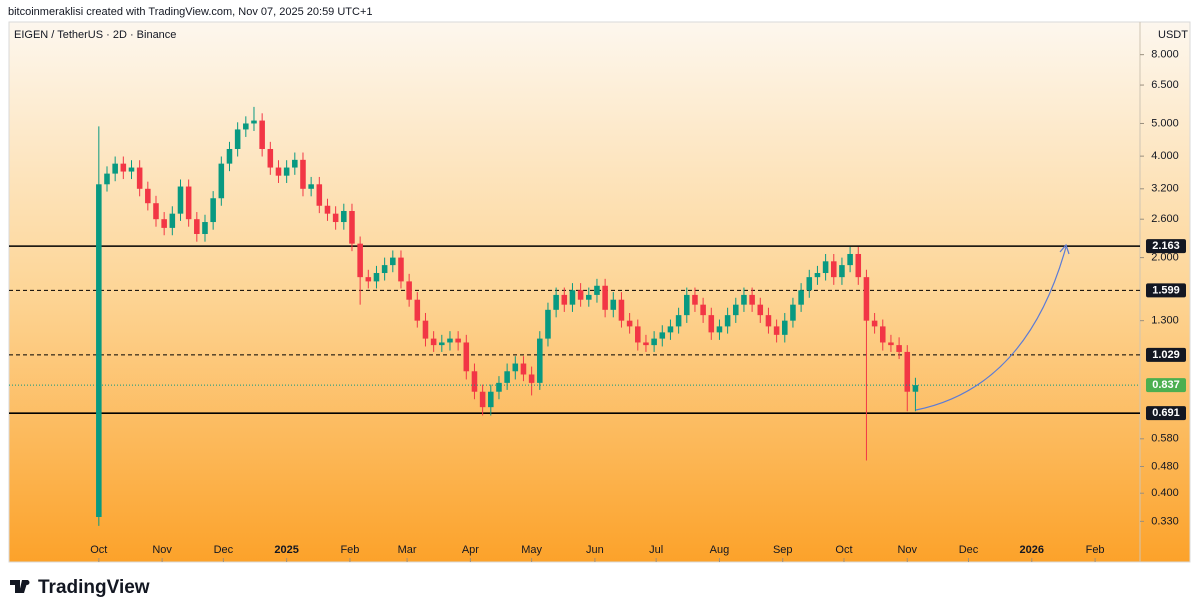 The width and height of the screenshot is (1200, 612). What do you see at coordinates (19, 586) in the screenshot?
I see `logo-icon` at bounding box center [19, 586].